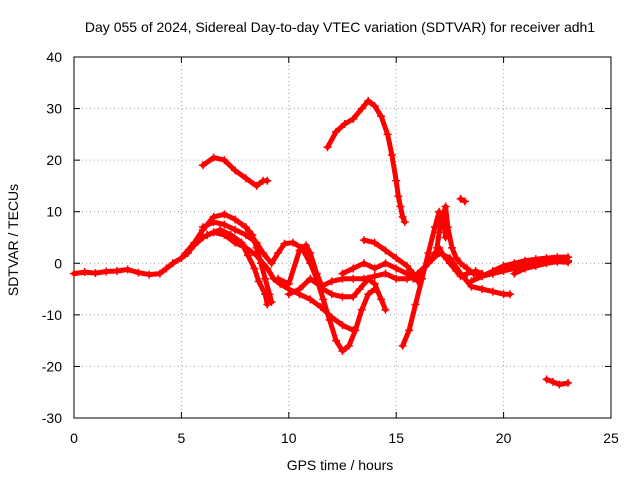 This screenshot has width=640, height=480. What do you see at coordinates (54, 109) in the screenshot?
I see `y-tick-label: 30` at bounding box center [54, 109].